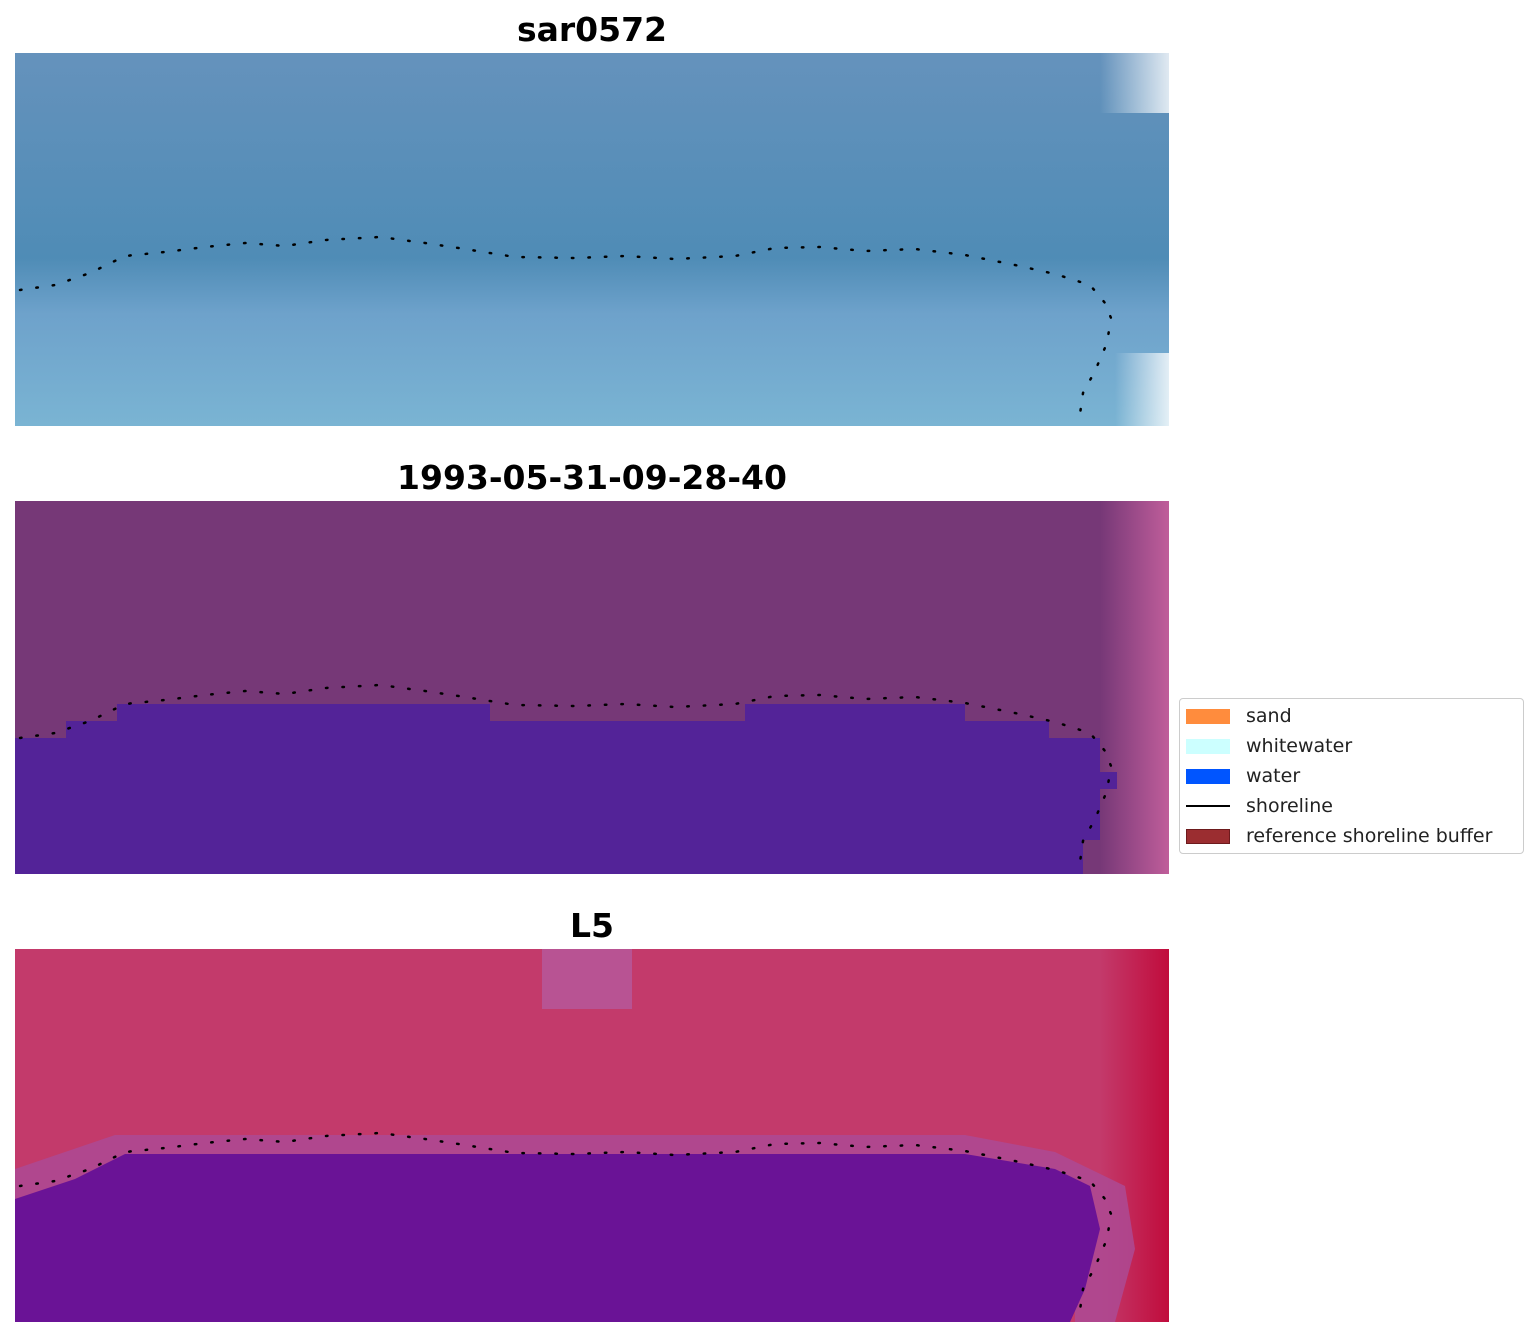  I want to click on sand-swatch, so click(1208, 716).